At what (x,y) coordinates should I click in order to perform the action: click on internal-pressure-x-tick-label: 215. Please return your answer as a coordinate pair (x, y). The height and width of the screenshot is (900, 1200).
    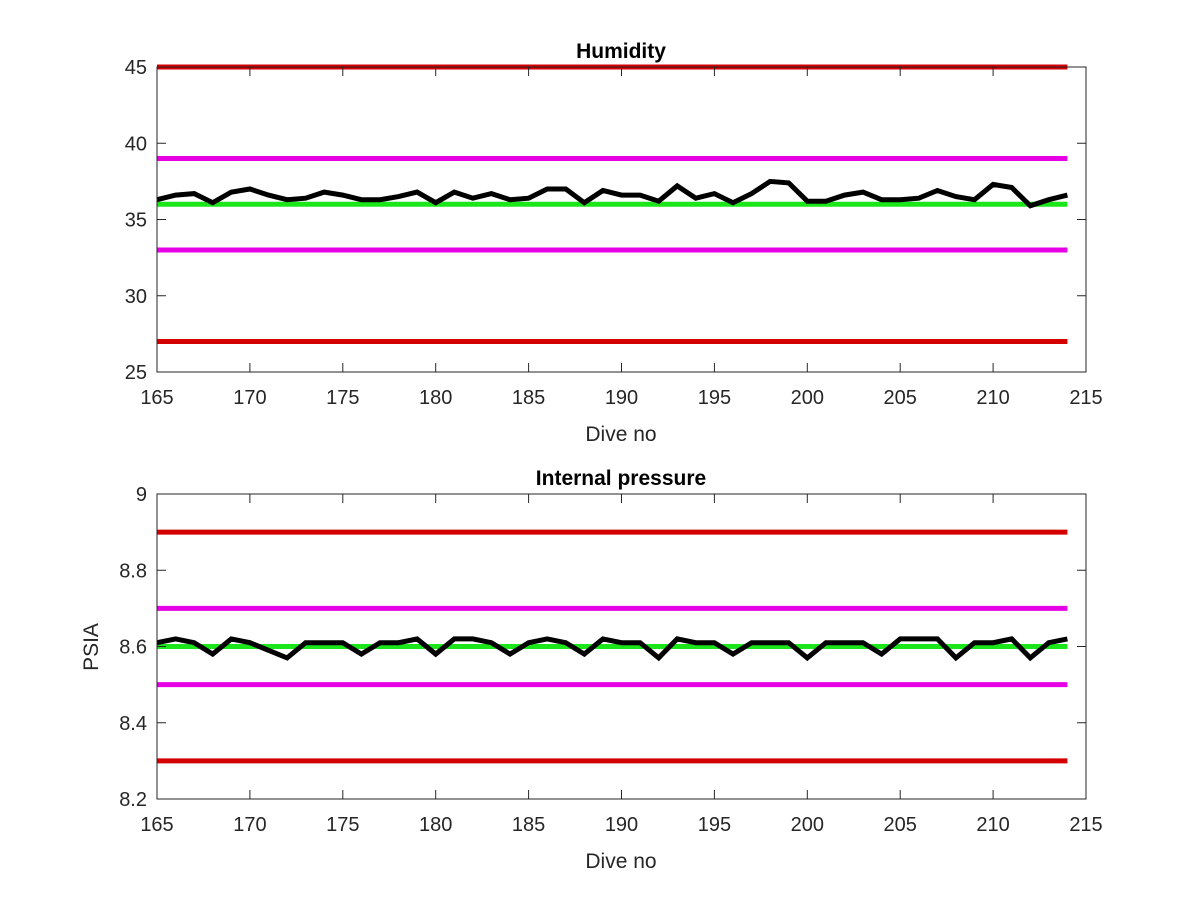
    Looking at the image, I should click on (1085, 825).